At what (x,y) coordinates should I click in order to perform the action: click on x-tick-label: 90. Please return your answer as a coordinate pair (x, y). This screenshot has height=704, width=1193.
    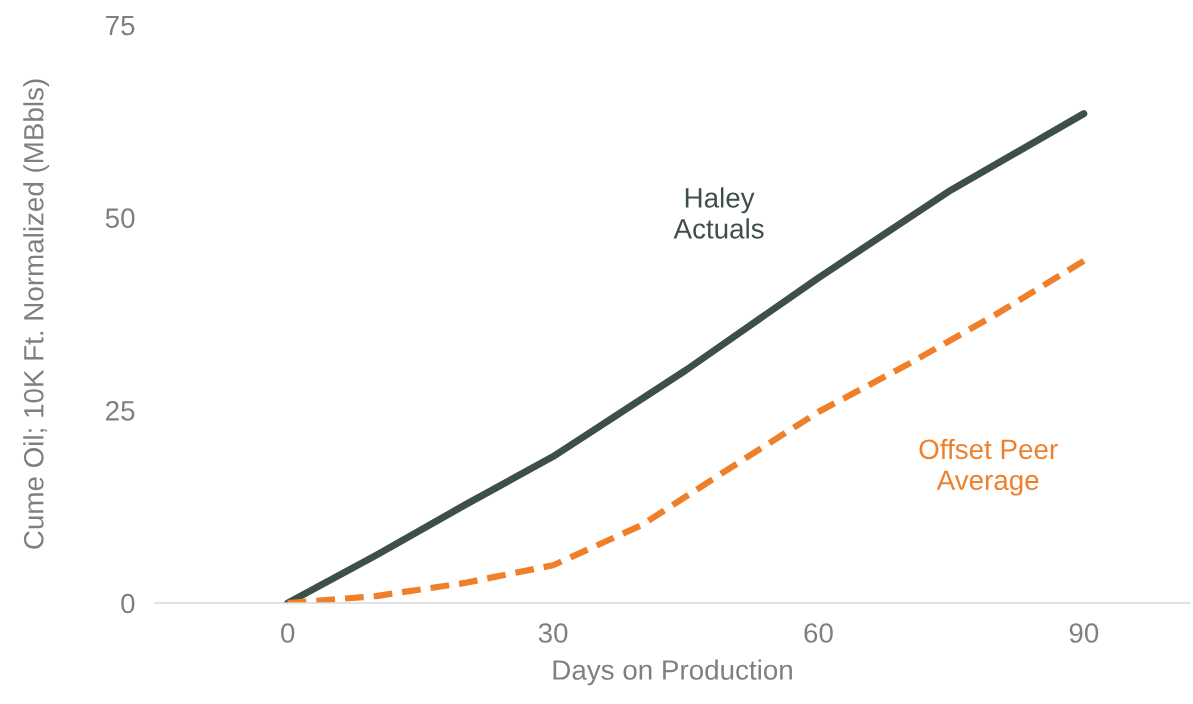
    Looking at the image, I should click on (1084, 633).